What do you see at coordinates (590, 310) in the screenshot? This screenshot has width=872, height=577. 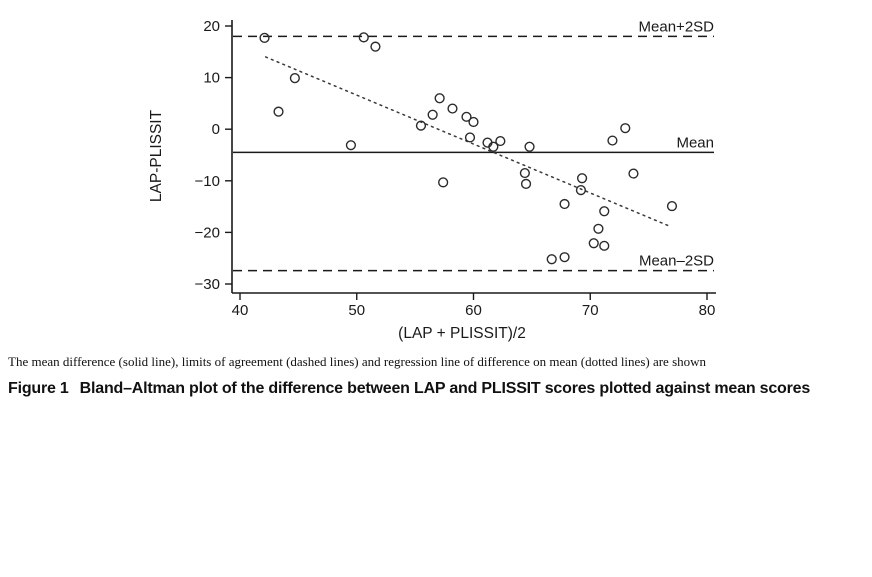 I see `x-tick-label: 70` at bounding box center [590, 310].